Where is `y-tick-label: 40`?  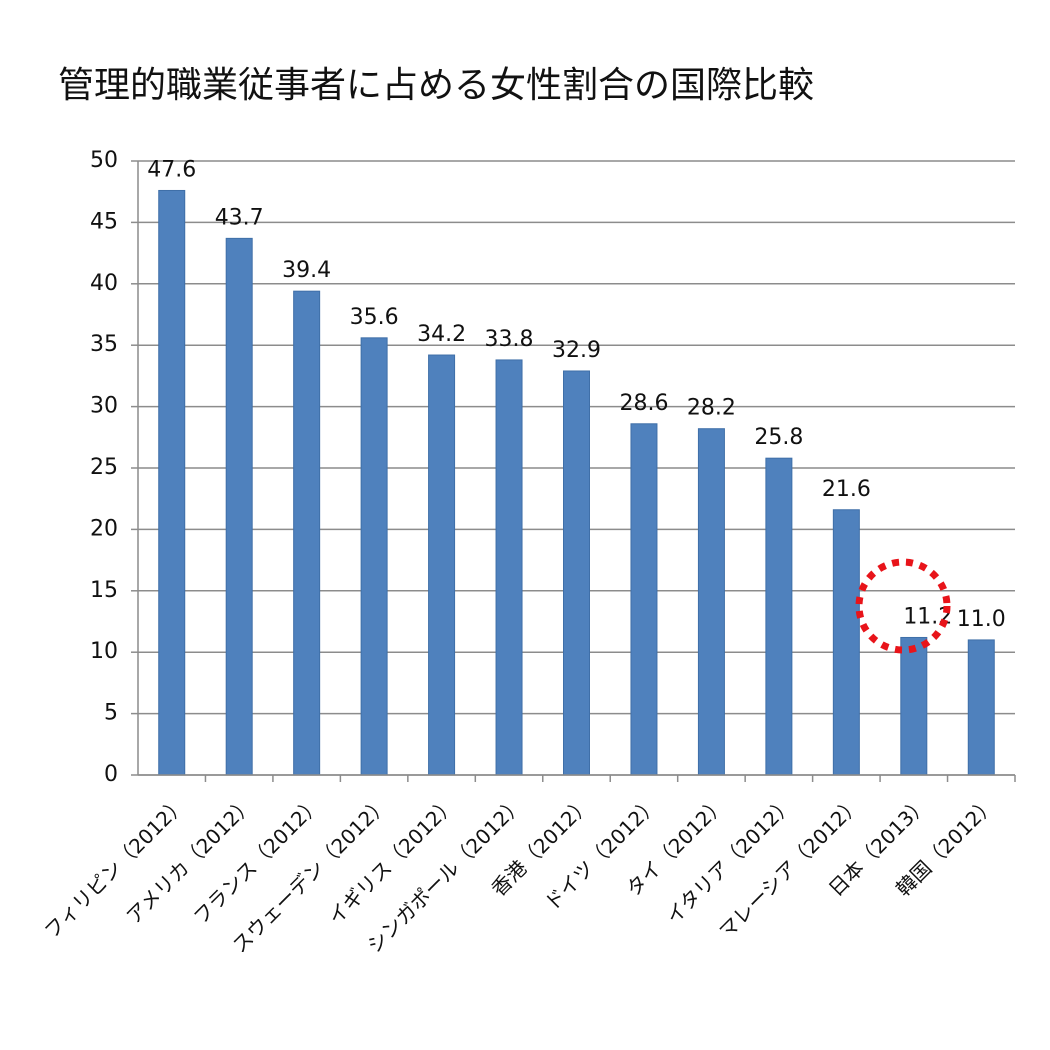
y-tick-label: 40 is located at coordinates (104, 283).